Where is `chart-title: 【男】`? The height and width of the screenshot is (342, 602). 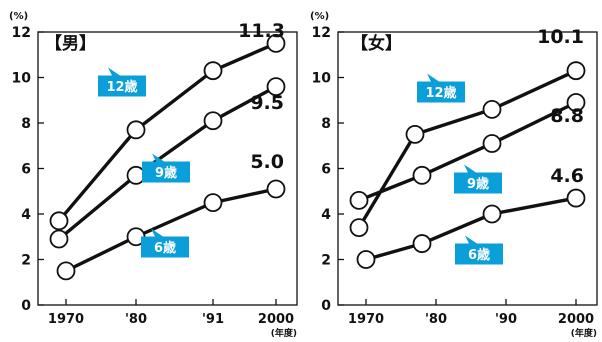 chart-title: 【男】 is located at coordinates (70, 43).